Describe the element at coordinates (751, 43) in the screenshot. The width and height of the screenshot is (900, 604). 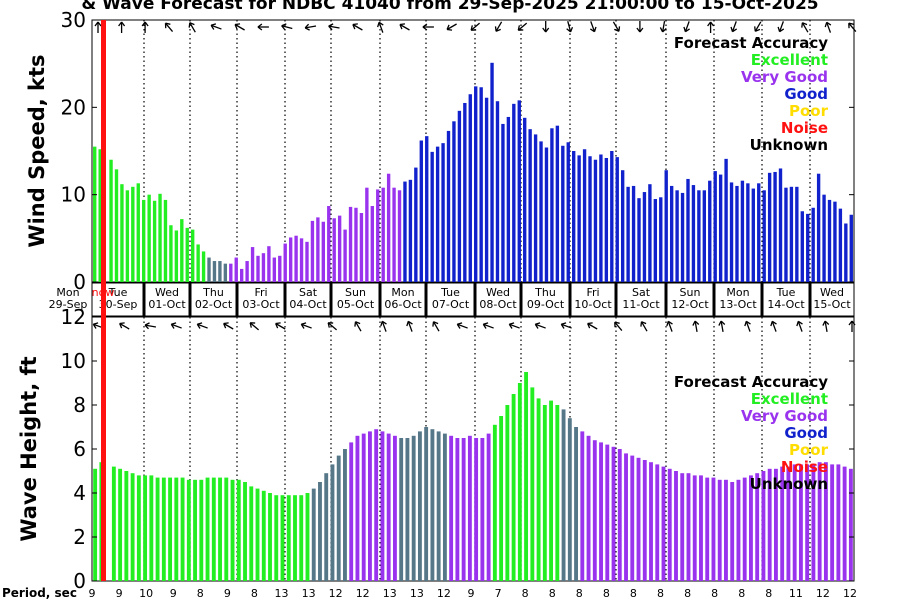
I see `wind-legend-title: Forecast Accuracy` at that location.